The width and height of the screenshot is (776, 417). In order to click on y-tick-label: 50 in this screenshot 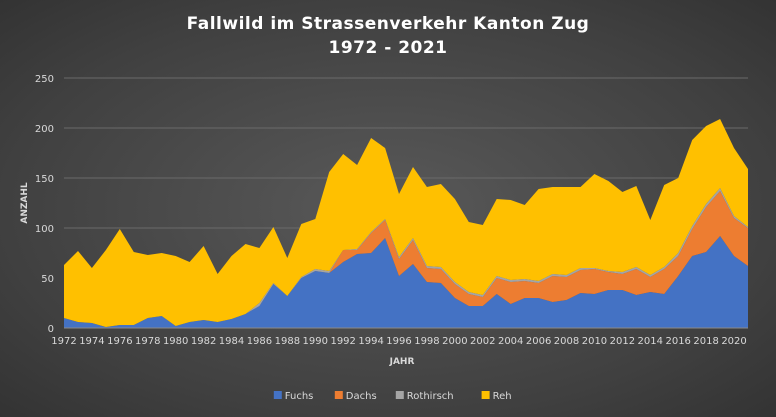, I will do `click(47, 279)`.